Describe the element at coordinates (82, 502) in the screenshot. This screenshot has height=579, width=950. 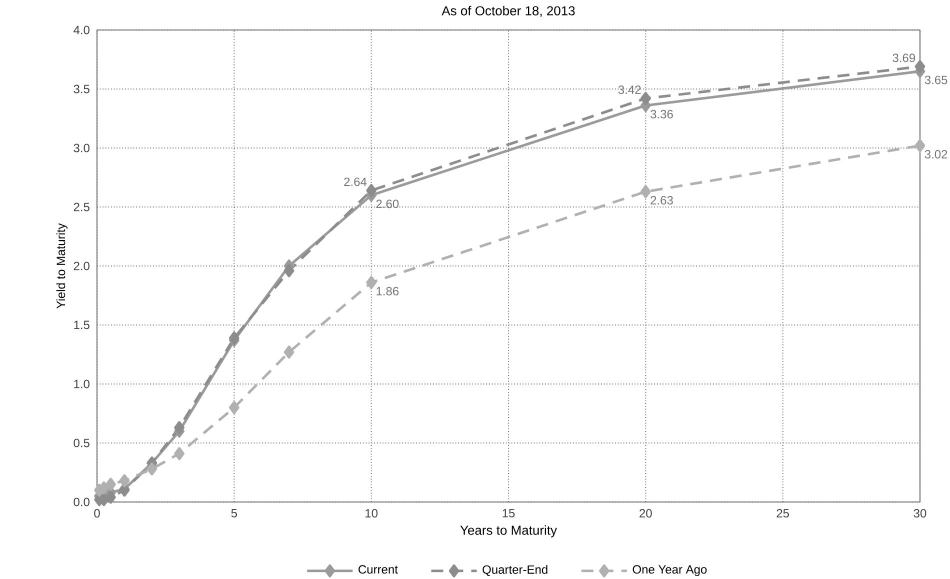
I see `y-tick-label: 0.0` at that location.